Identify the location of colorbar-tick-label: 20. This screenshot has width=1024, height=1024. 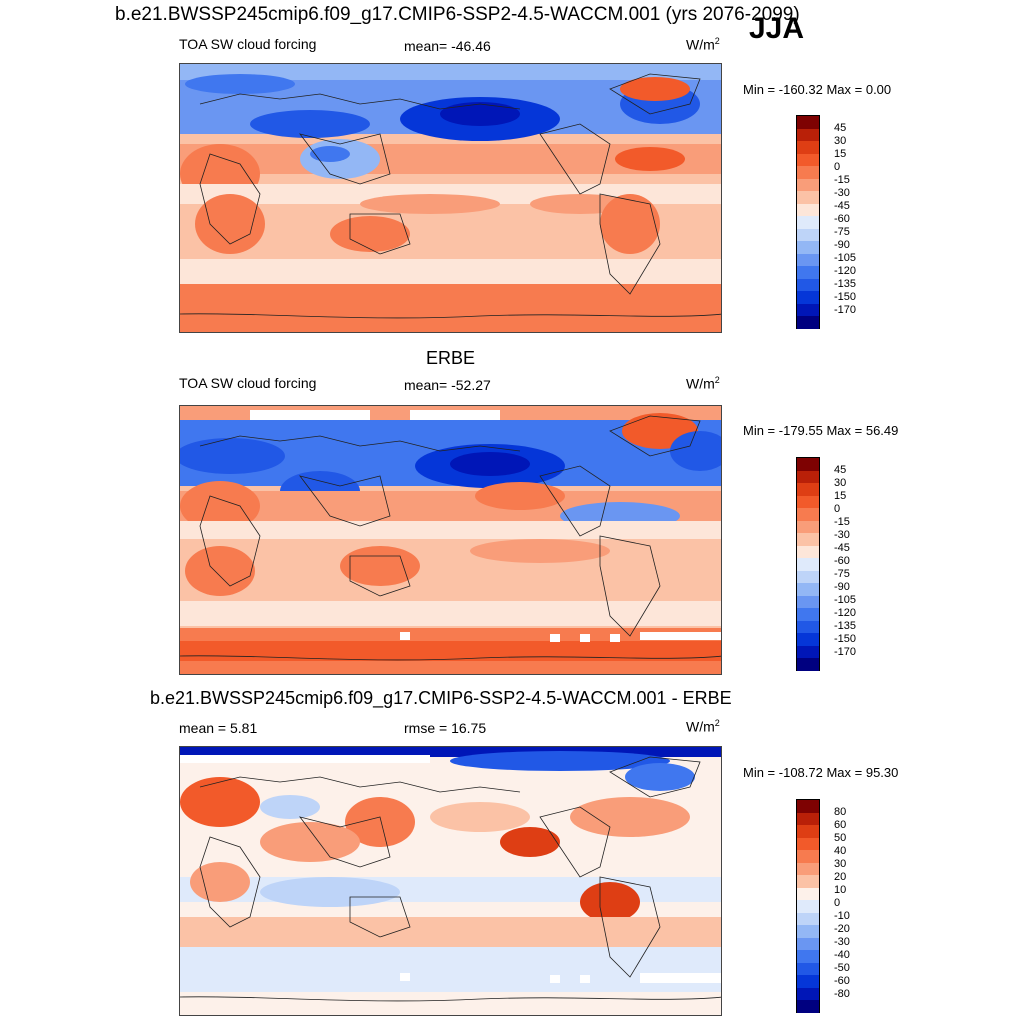
(840, 877).